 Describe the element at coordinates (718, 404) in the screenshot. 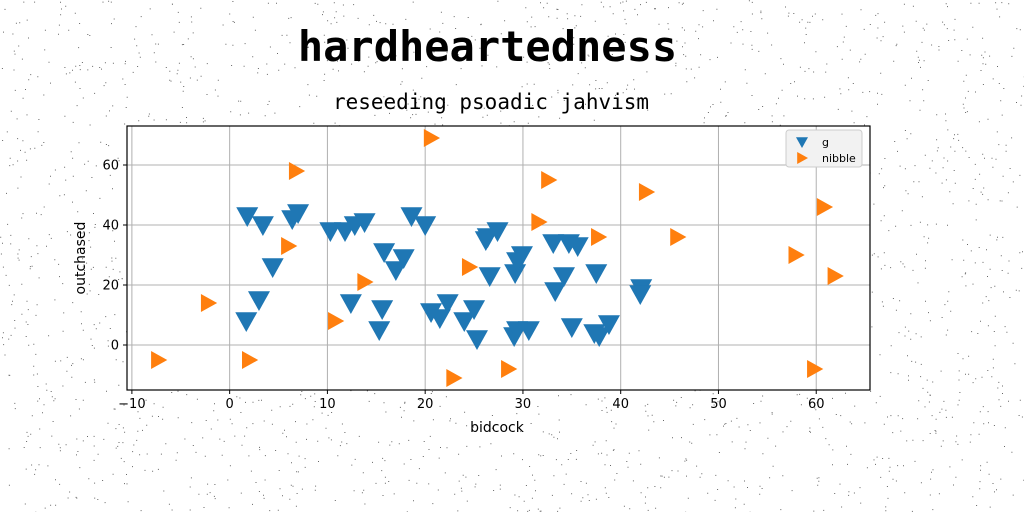

I see `x-tick-label: 50` at that location.